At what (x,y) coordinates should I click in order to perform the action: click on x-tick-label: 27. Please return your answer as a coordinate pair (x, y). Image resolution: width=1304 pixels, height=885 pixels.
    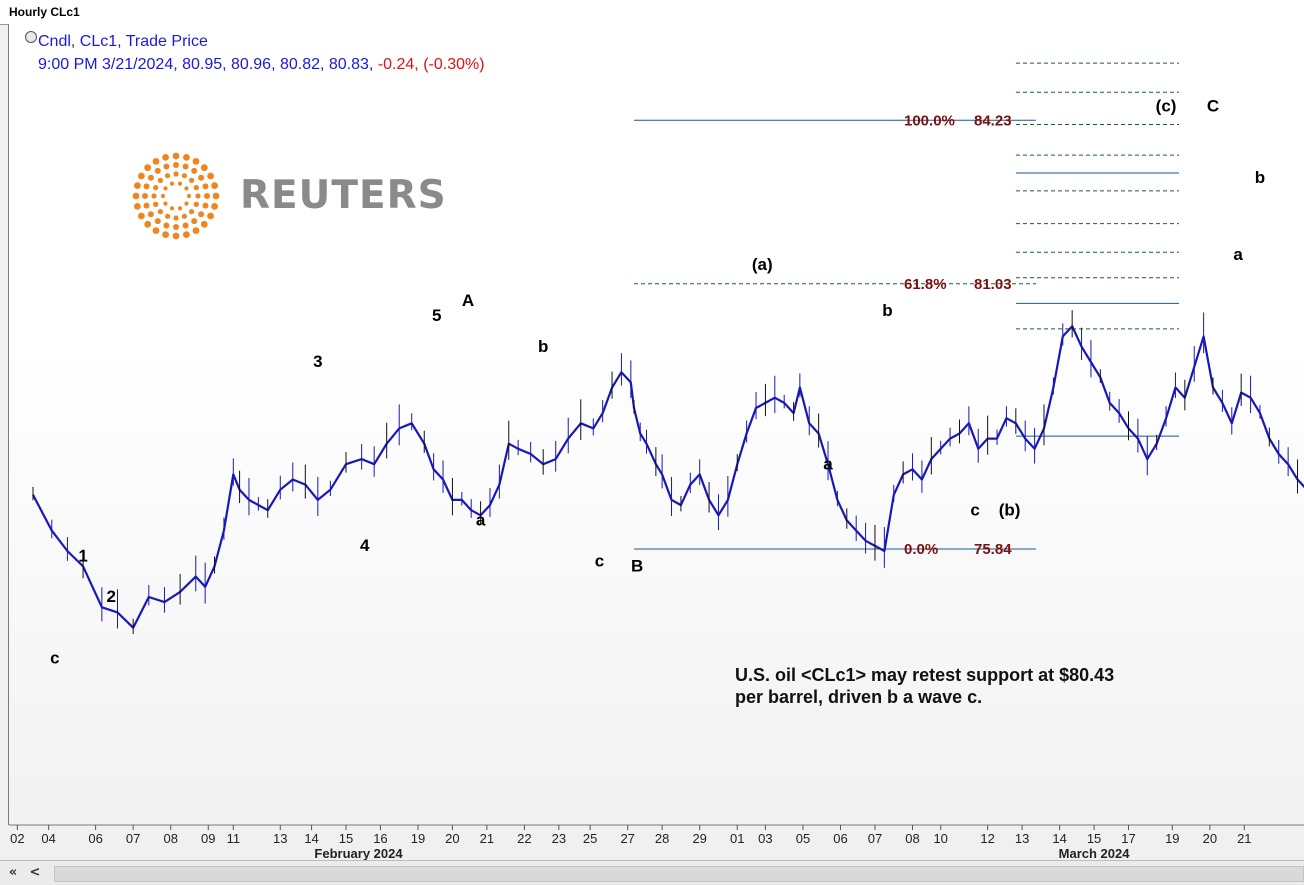
    Looking at the image, I should click on (627, 838).